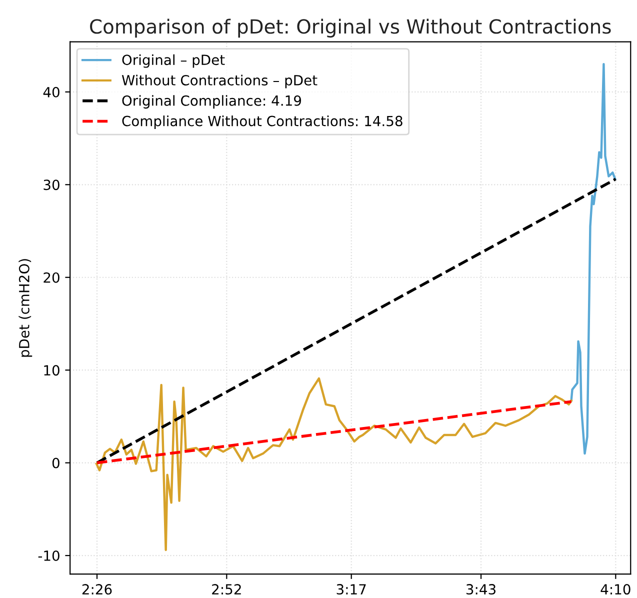  What do you see at coordinates (212, 102) in the screenshot?
I see `legend-label: Original Compliance: 4.19` at bounding box center [212, 102].